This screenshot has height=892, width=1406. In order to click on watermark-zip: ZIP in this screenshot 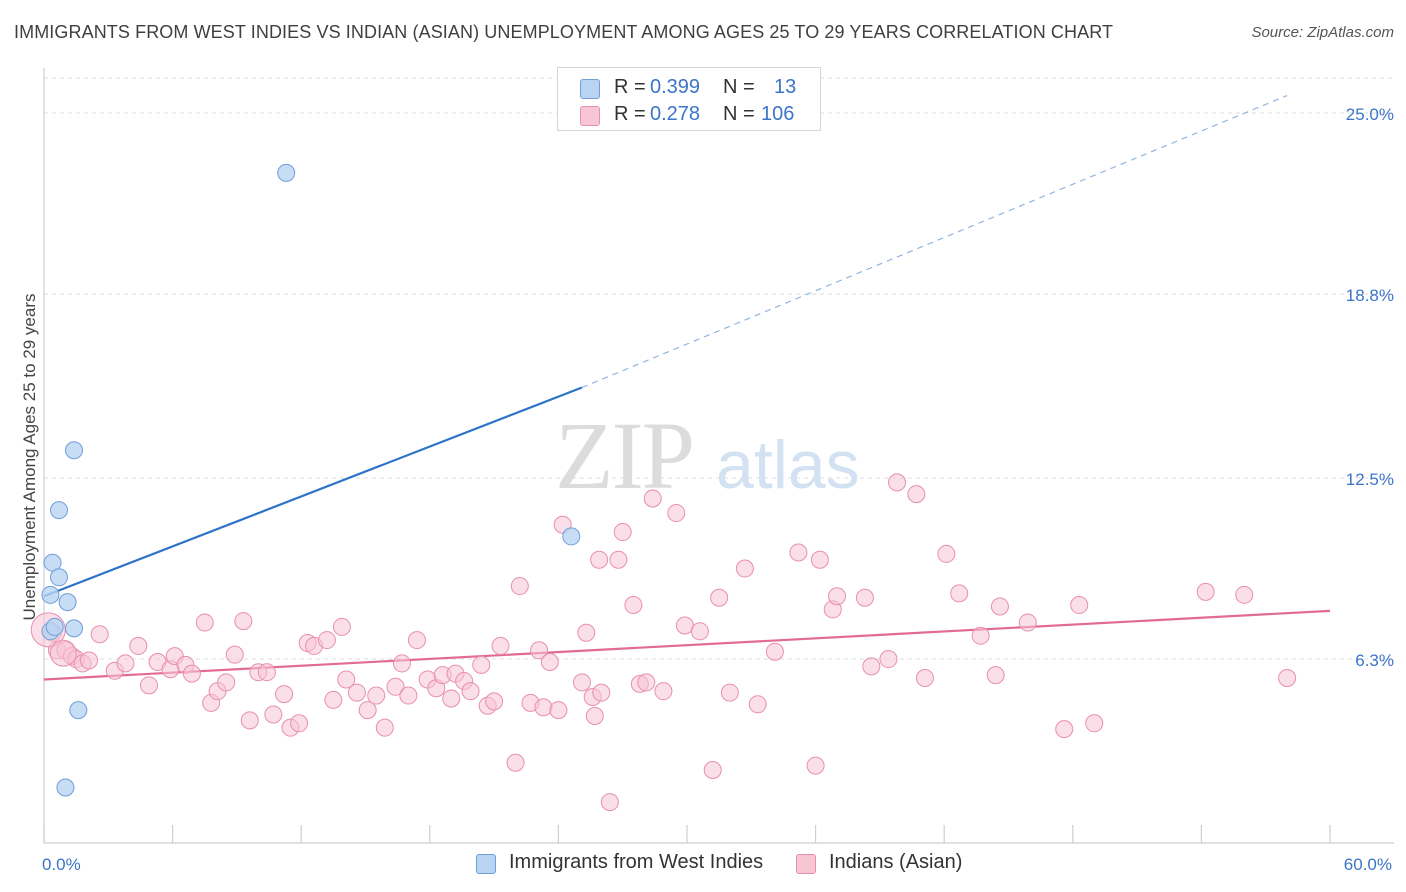, I will do `click(624, 455)`.